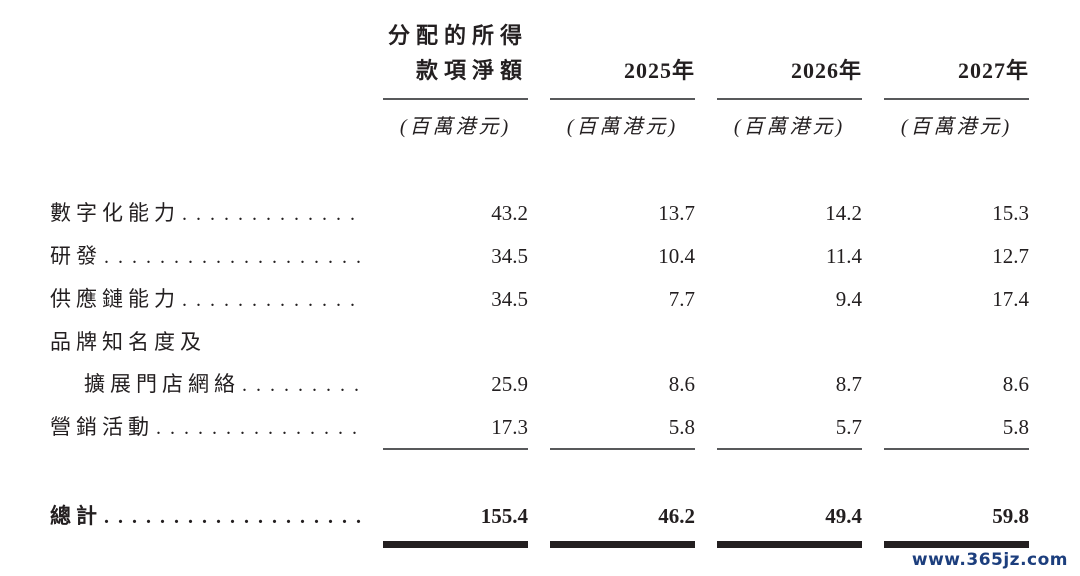 Image resolution: width=1080 pixels, height=576 pixels. What do you see at coordinates (789, 428) in the screenshot?
I see `cell-value: 5.7` at bounding box center [789, 428].